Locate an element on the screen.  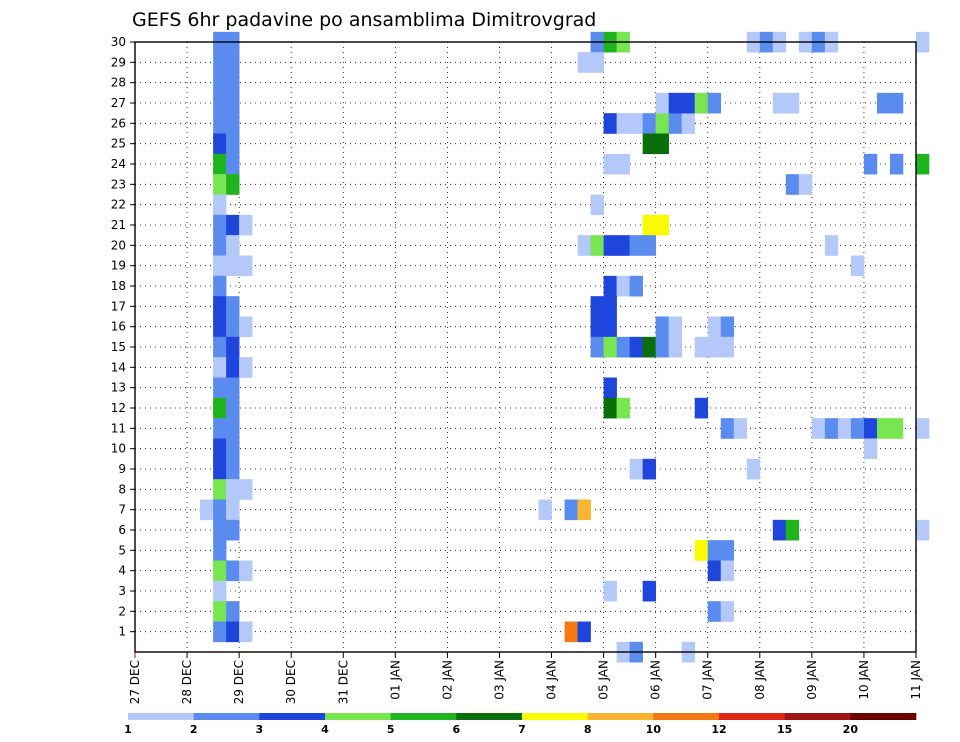
x-tick-label: 27 DEC is located at coordinates (135, 682).